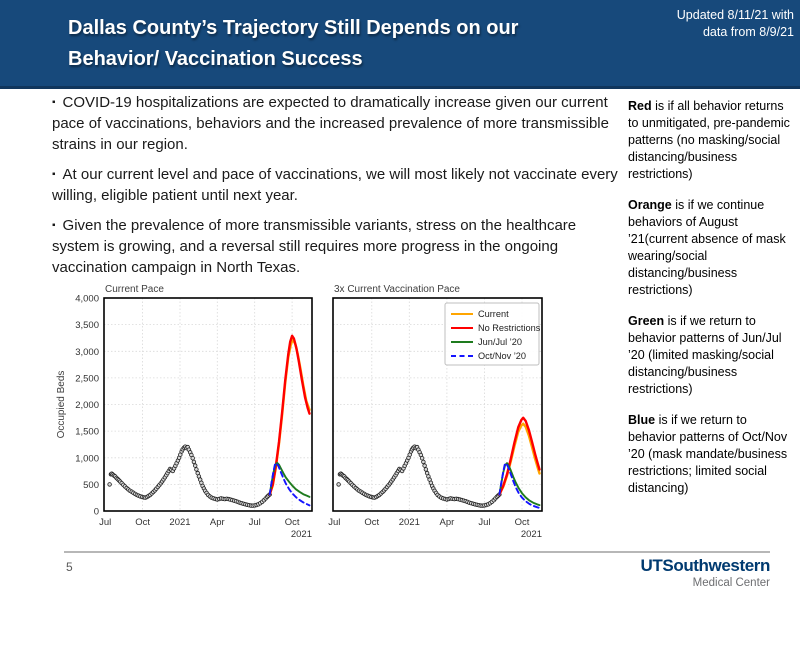 This screenshot has width=800, height=660. Describe the element at coordinates (705, 565) in the screenshot. I see `logo-primary-text: UTSouthwestern` at that location.